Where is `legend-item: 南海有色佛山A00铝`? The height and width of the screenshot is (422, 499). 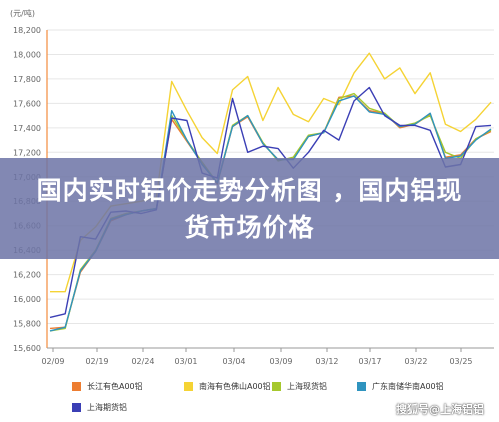
legend-item: 南海有色佛山A00铝 is located at coordinates (227, 386).